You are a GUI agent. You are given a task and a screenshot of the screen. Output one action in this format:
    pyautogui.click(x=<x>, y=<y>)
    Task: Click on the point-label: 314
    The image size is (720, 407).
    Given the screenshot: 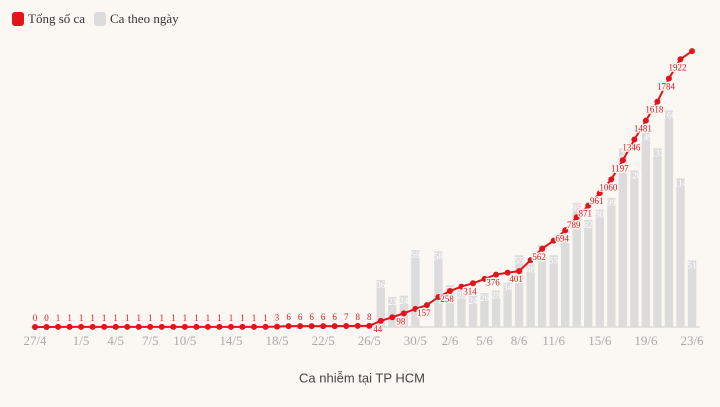 What is the action you would take?
    pyautogui.click(x=470, y=291)
    